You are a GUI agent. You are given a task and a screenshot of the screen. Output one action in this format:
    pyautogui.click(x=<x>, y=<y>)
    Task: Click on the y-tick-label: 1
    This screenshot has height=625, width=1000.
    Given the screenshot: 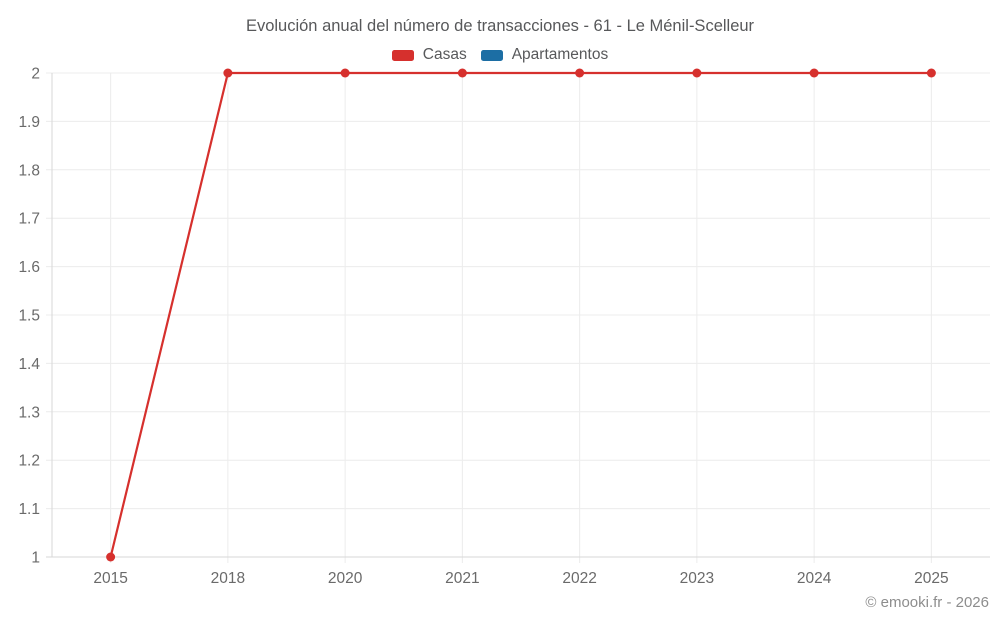 What is the action you would take?
    pyautogui.click(x=35, y=558)
    